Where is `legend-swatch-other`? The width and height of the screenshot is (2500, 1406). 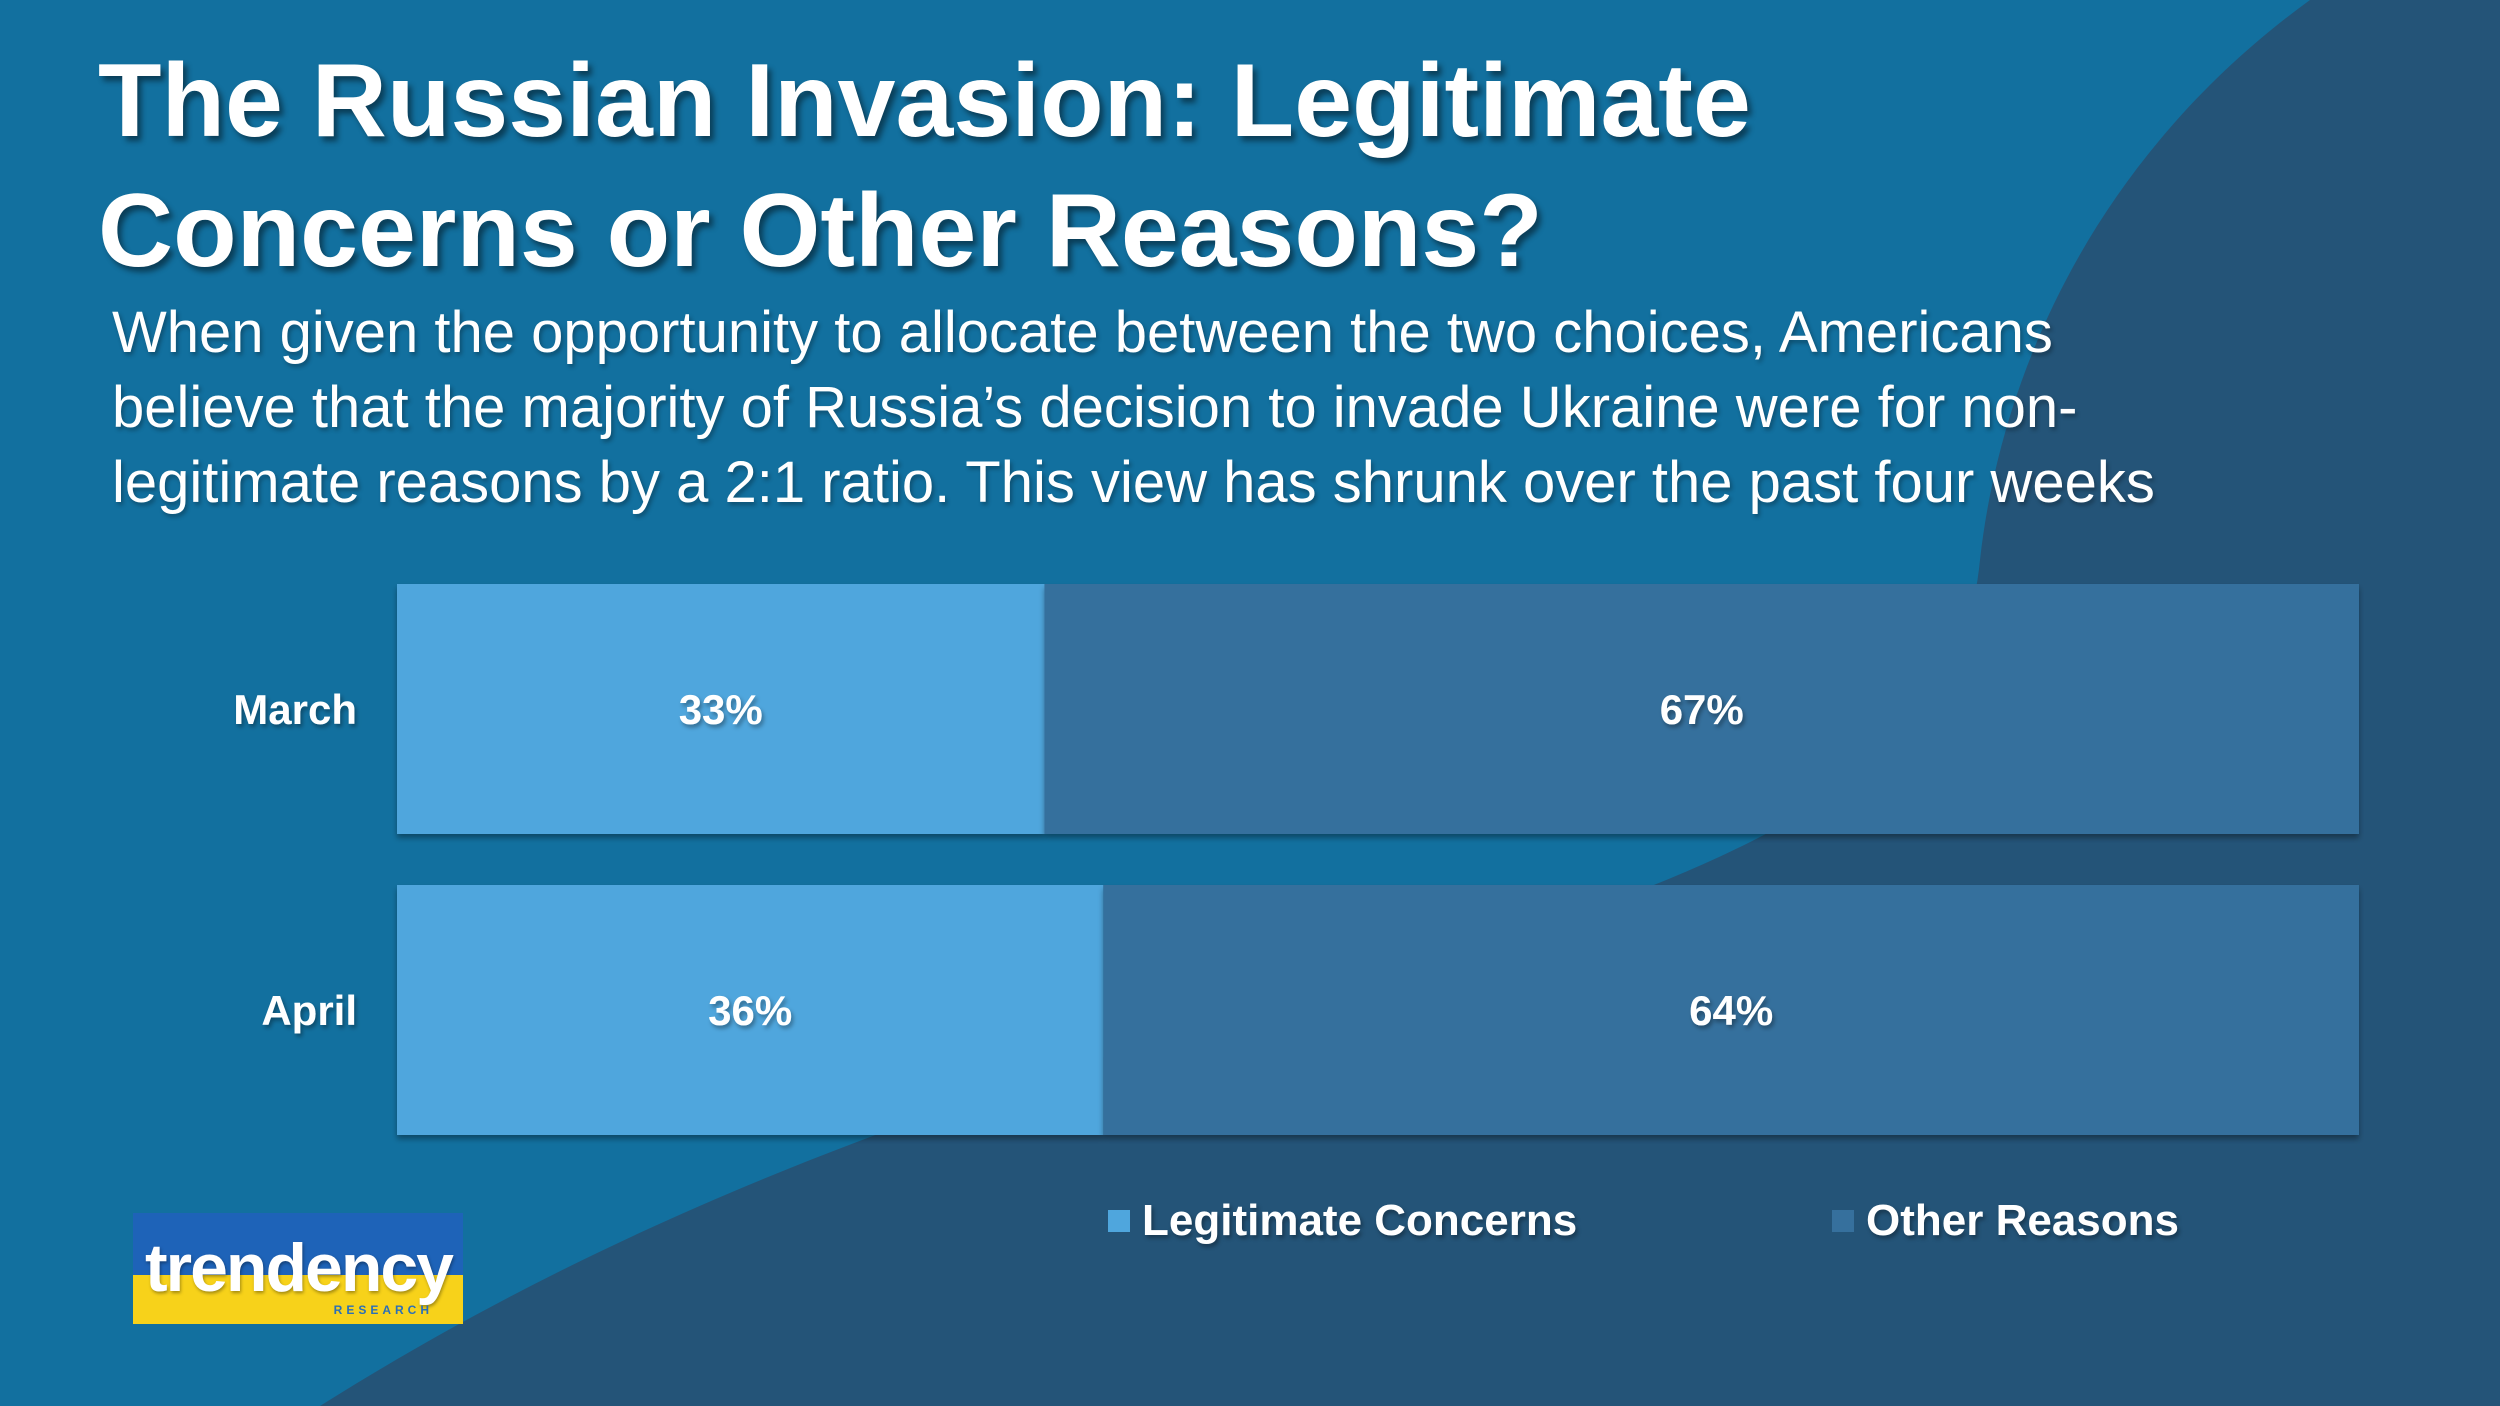 legend-swatch-other is located at coordinates (1843, 1221).